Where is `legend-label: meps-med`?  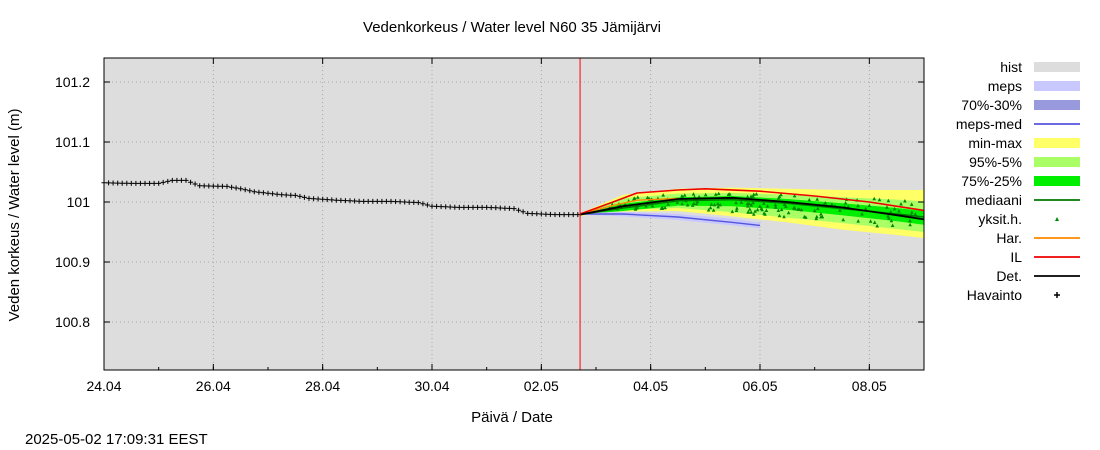 legend-label: meps-med is located at coordinates (989, 124).